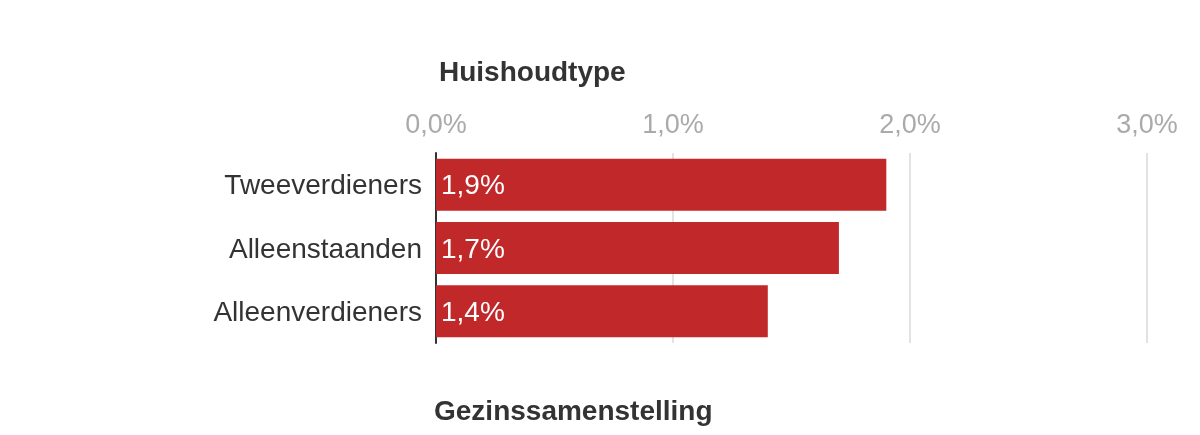 The height and width of the screenshot is (435, 1200). I want to click on y-tick-label: Alleenstaanden, so click(325, 248).